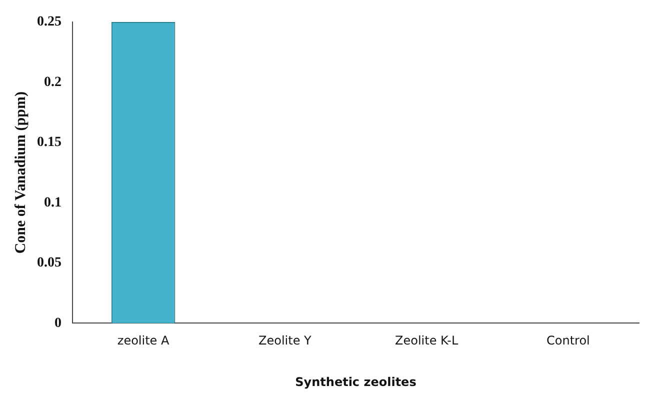 The height and width of the screenshot is (402, 667). What do you see at coordinates (426, 341) in the screenshot?
I see `x-tick-label: Zeolite K-L` at bounding box center [426, 341].